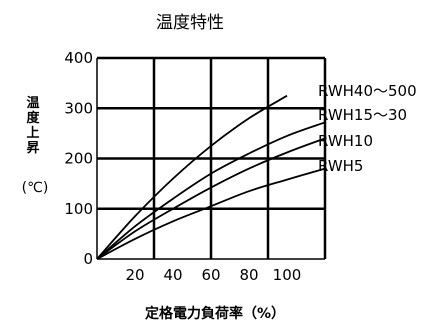  What do you see at coordinates (32, 148) in the screenshot?
I see `y-axis-label-char: 昇` at bounding box center [32, 148].